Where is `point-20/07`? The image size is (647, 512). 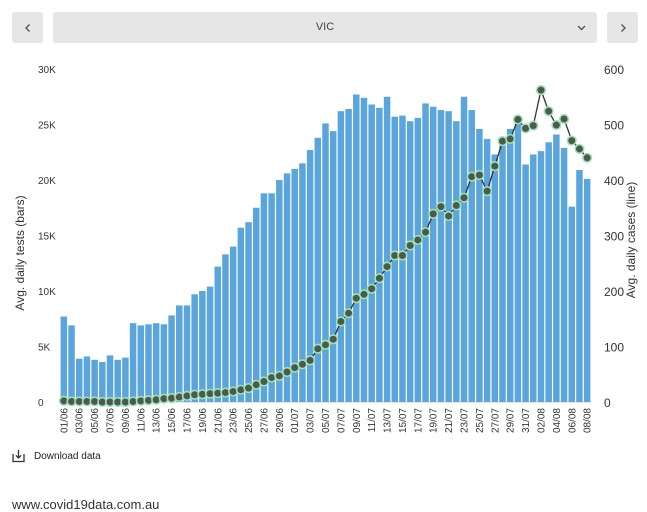
point-20/07 is located at coordinates (441, 206).